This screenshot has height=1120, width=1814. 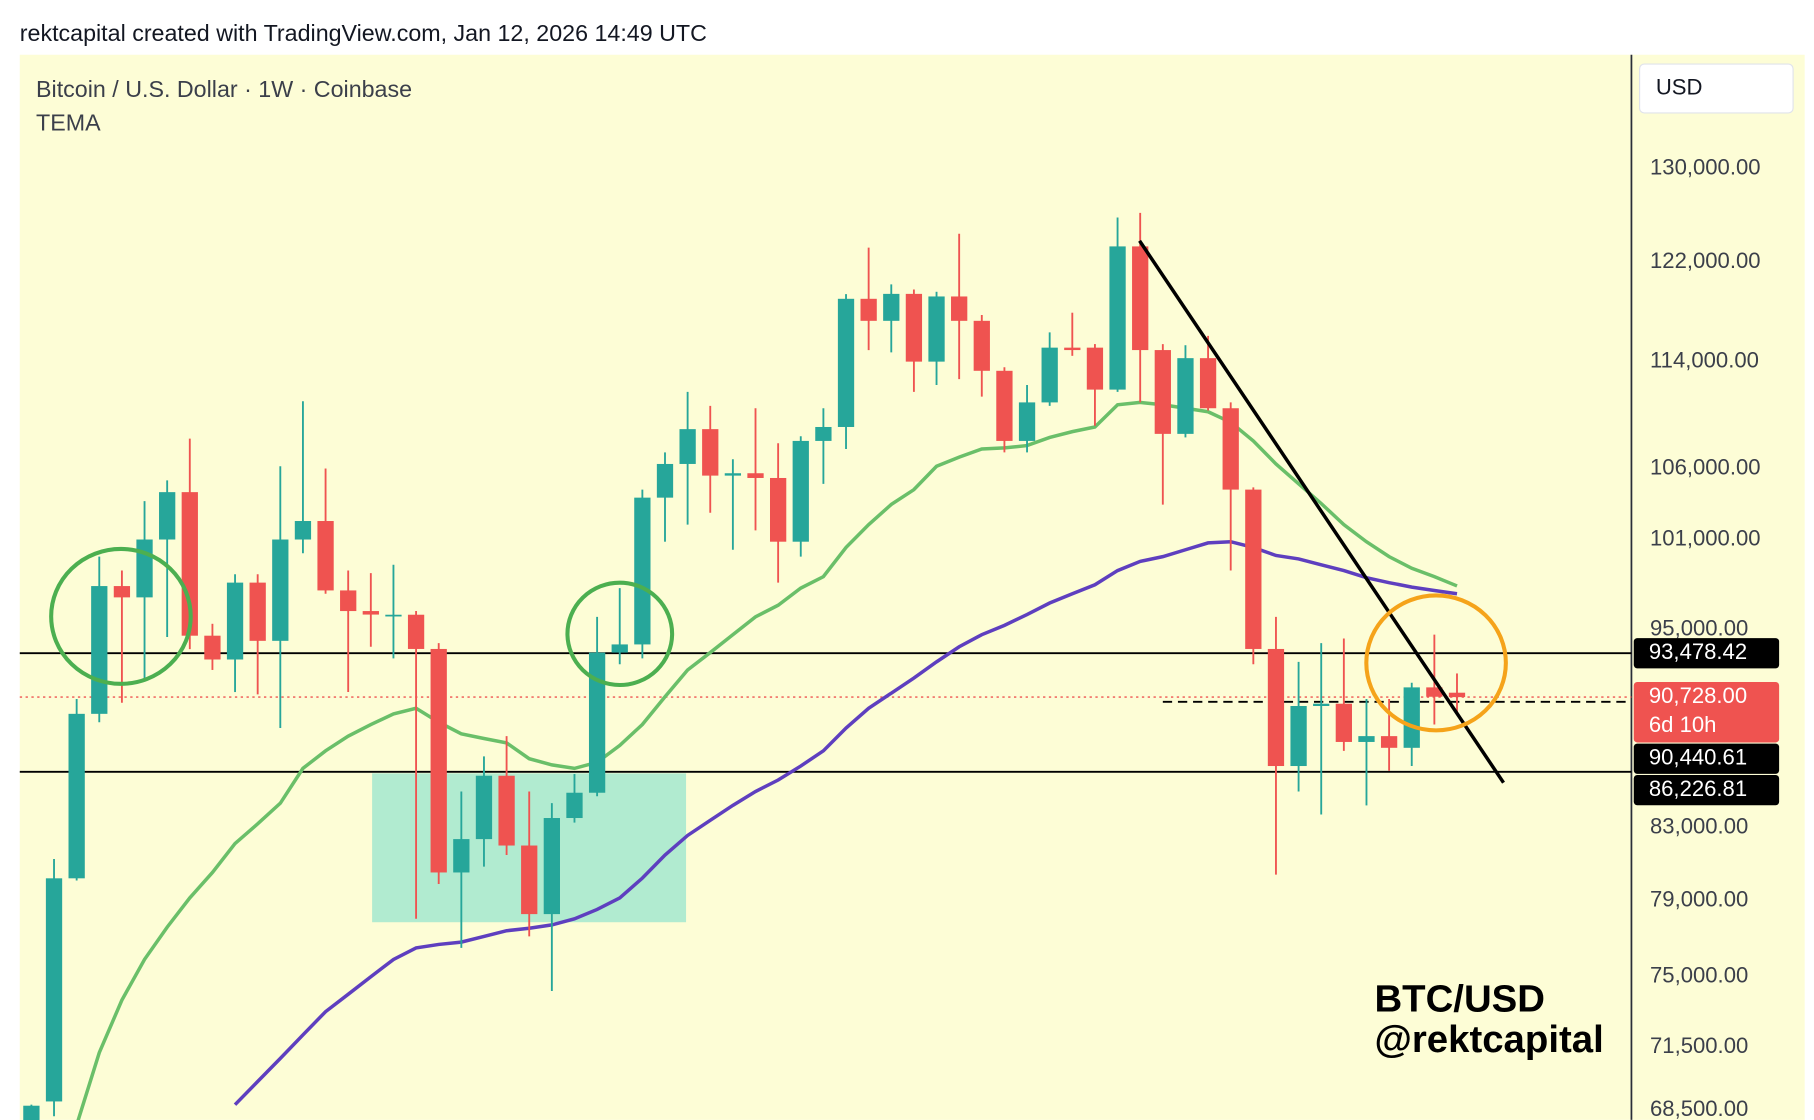 What do you see at coordinates (1698, 695) in the screenshot?
I see `price-label: 90,728.00` at bounding box center [1698, 695].